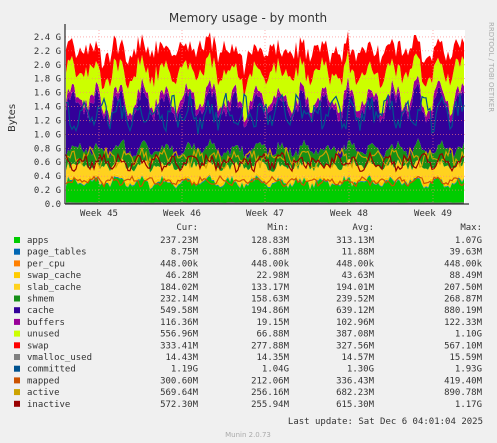  I want to click on y-axis-label: Bytes, so click(12, 118).